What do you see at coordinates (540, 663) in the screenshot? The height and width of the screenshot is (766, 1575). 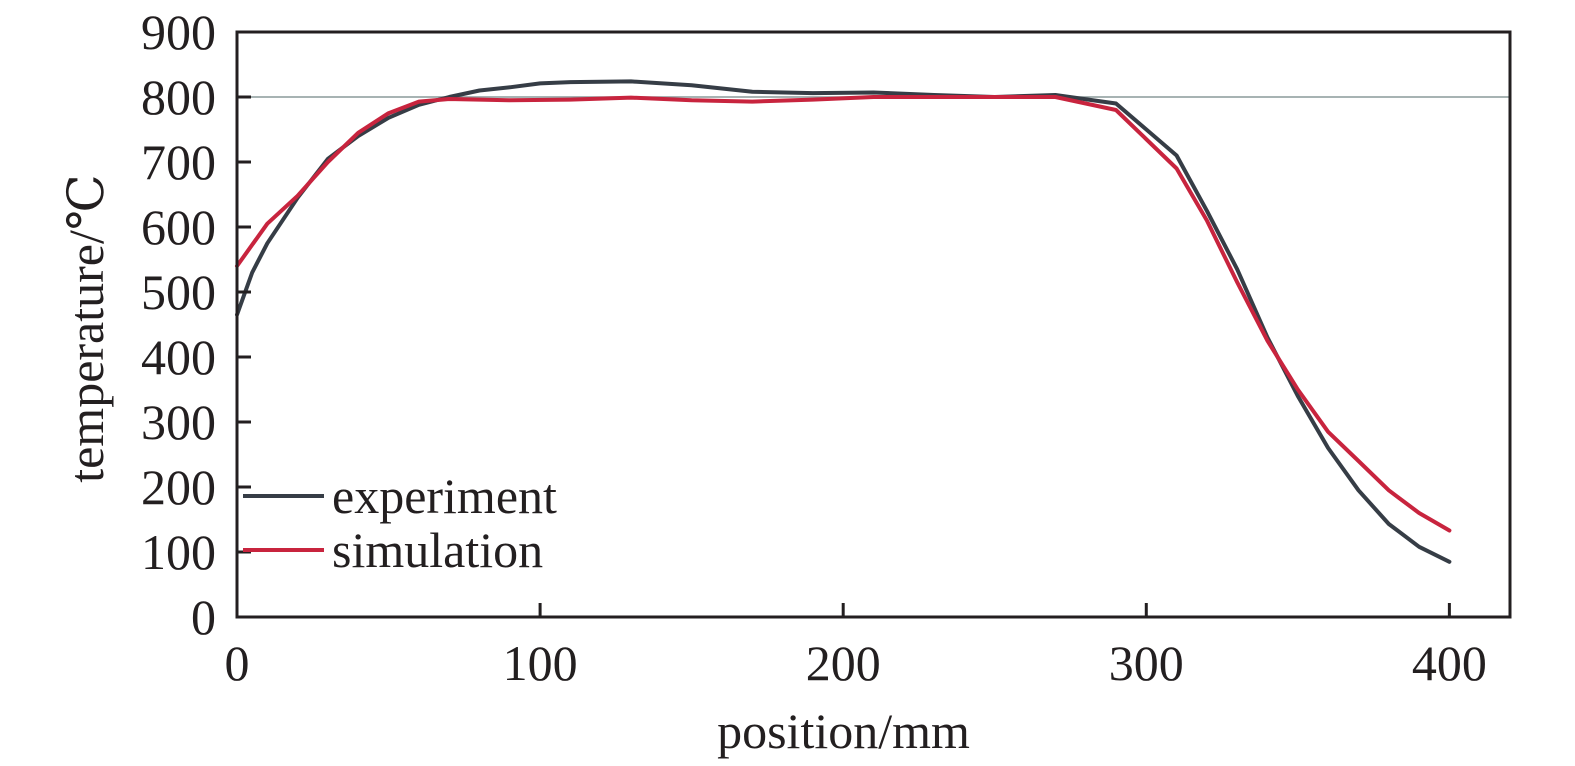 I see `x-tick-label: 100` at bounding box center [540, 663].